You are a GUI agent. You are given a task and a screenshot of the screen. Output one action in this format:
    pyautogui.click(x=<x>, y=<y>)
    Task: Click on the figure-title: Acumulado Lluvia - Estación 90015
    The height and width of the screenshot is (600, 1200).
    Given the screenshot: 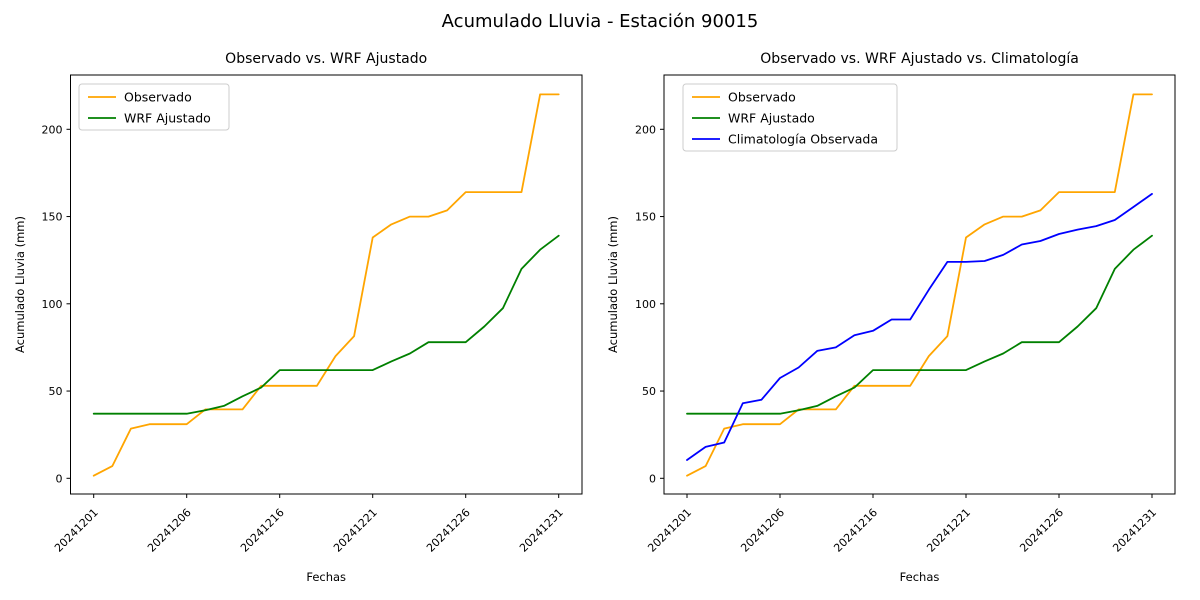 What is the action you would take?
    pyautogui.click(x=600, y=21)
    